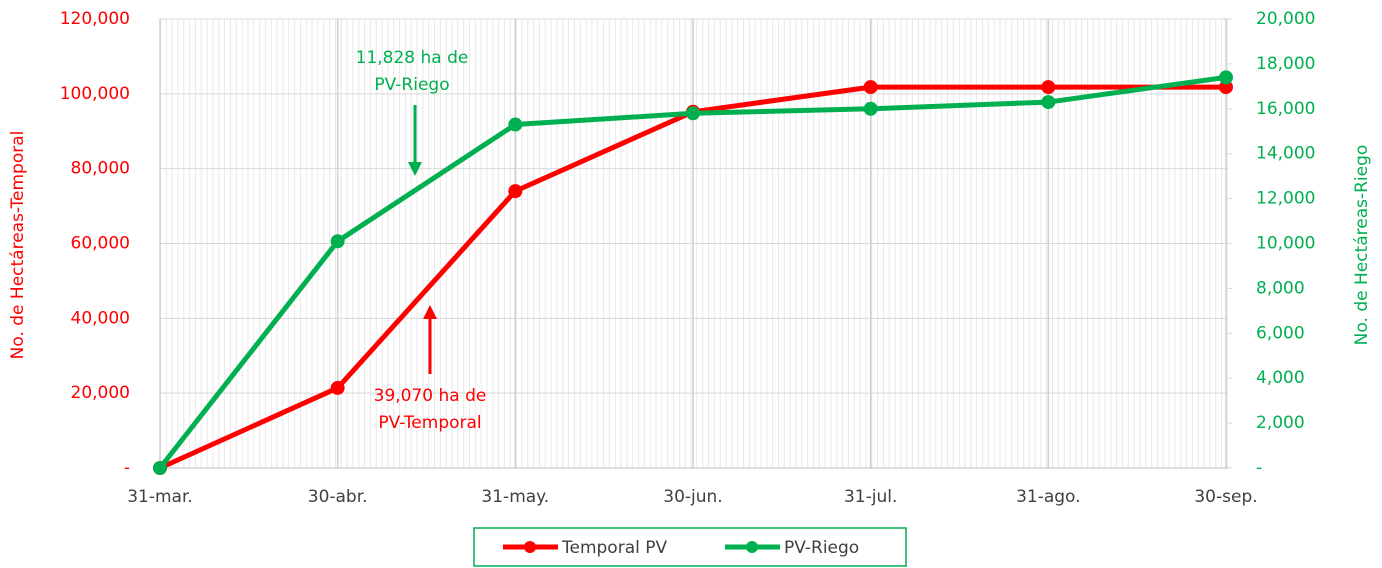  Describe the element at coordinates (1285, 154) in the screenshot. I see `y2-tick-label: 14,000` at that location.